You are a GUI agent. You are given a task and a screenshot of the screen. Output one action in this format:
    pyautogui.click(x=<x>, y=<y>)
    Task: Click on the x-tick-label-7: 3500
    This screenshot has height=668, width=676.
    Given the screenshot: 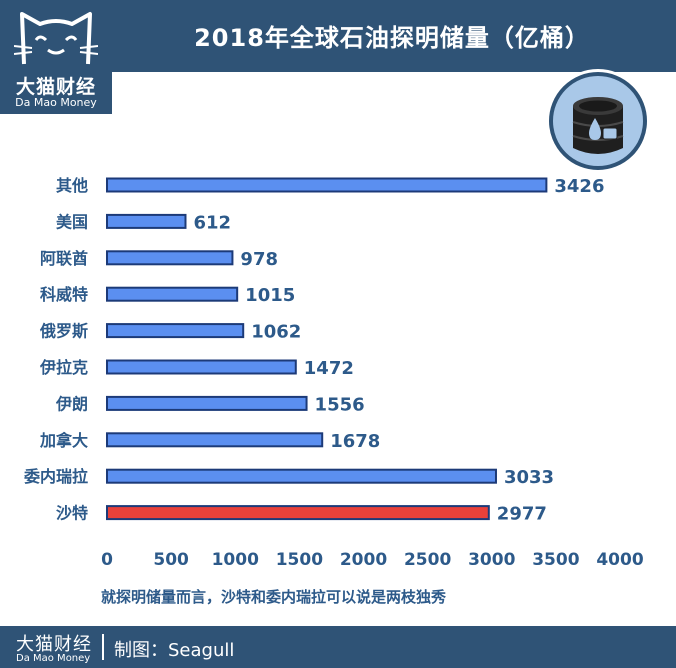 What is the action you would take?
    pyautogui.click(x=555, y=560)
    